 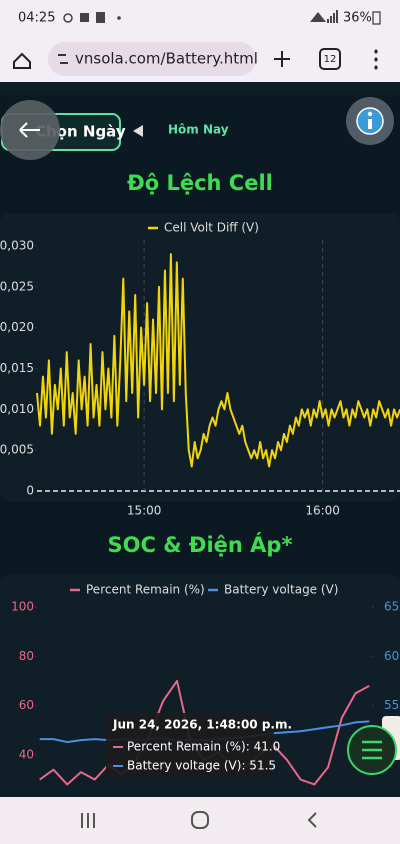 What do you see at coordinates (391, 607) in the screenshot?
I see `y2-tick-label: 65` at bounding box center [391, 607].